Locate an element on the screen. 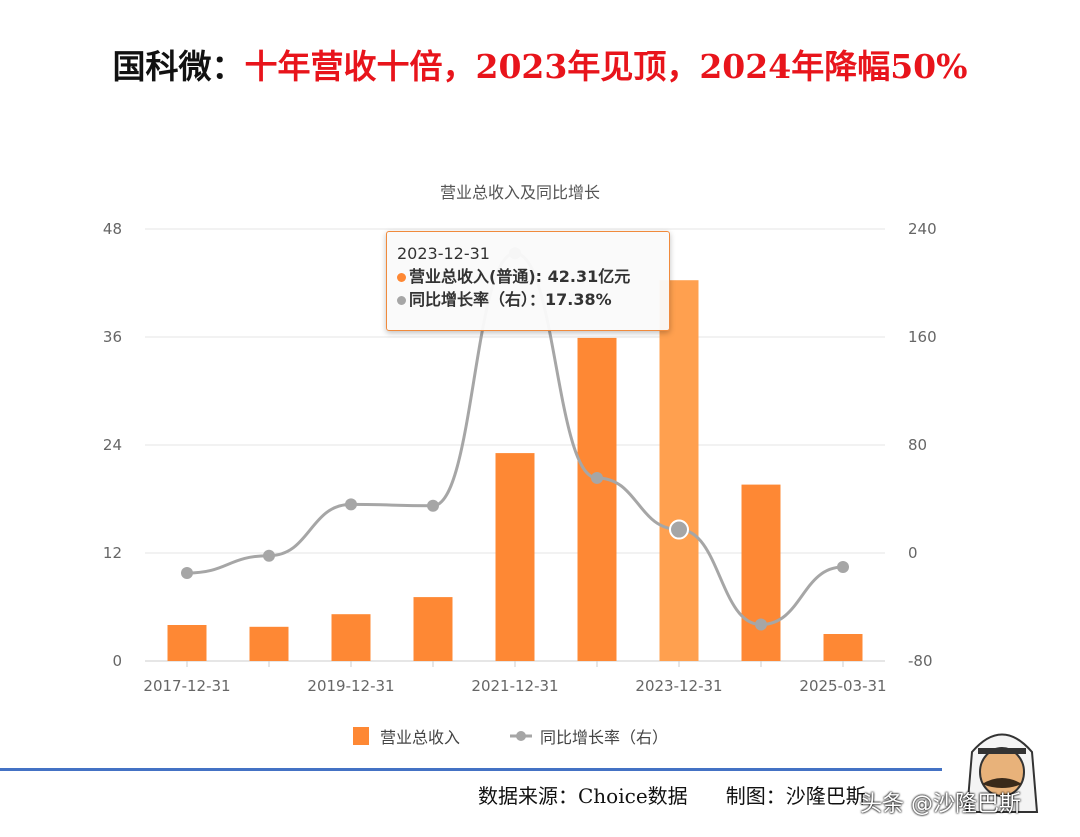  legend-revenue-swatch is located at coordinates (361, 736).